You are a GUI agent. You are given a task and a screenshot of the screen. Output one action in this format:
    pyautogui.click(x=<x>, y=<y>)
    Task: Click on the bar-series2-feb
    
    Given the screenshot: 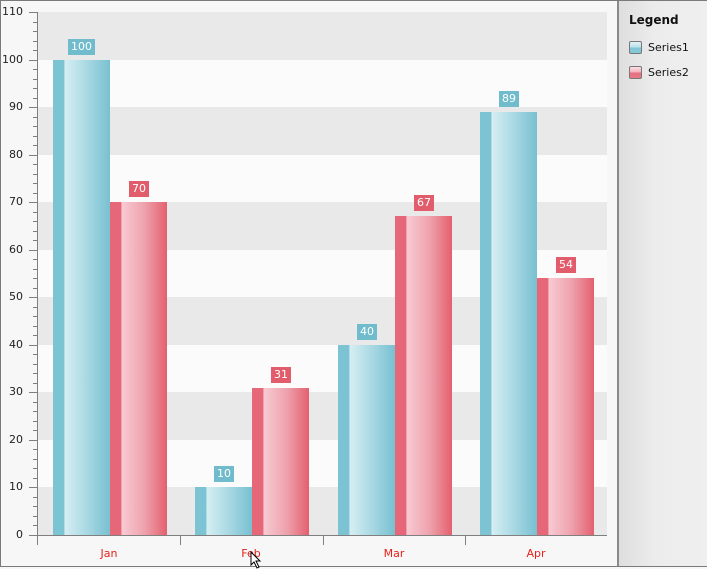 What is the action you would take?
    pyautogui.click(x=280, y=461)
    